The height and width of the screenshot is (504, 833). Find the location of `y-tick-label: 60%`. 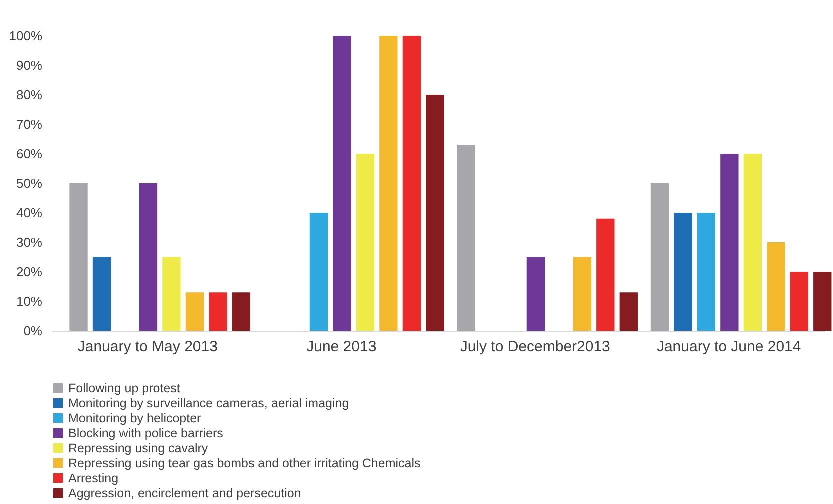

y-tick-label: 60% is located at coordinates (29, 154).